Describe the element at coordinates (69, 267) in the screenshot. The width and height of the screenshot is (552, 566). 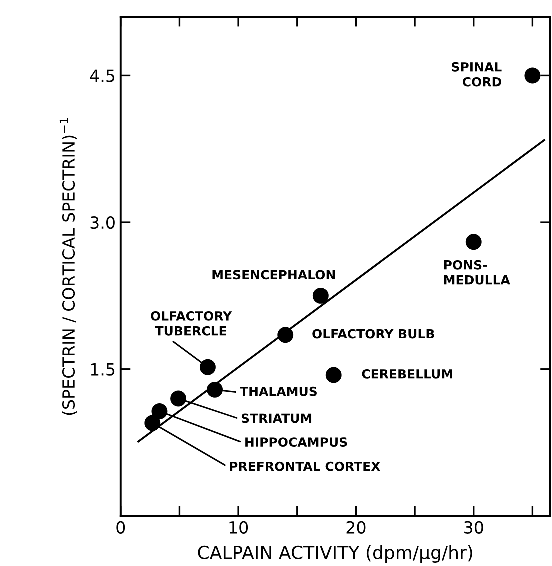
I see `y-axis-title: (SPECTRIN / CORTICAL SPECTRIN)$^{−1}$` at that location.